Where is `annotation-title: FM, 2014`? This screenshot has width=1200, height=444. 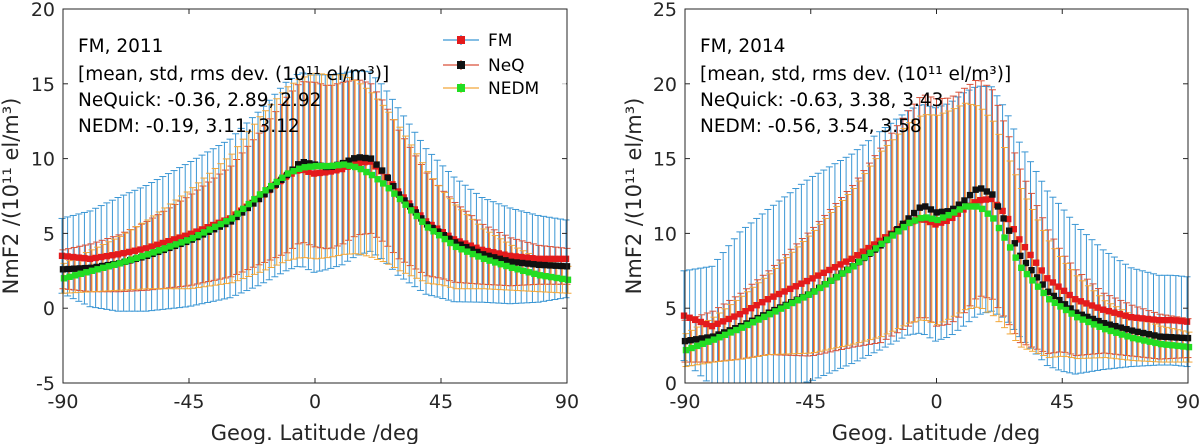 annotation-title: FM, 2014 is located at coordinates (742, 46).